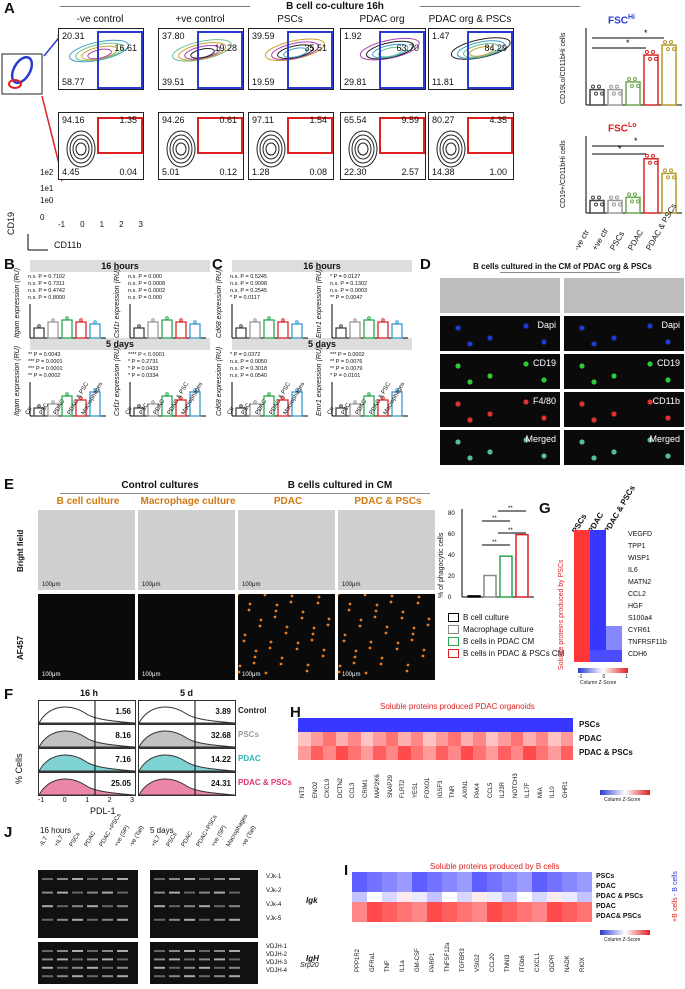  What do you see at coordinates (651, 80) in the screenshot?
I see `bar` at bounding box center [651, 80].